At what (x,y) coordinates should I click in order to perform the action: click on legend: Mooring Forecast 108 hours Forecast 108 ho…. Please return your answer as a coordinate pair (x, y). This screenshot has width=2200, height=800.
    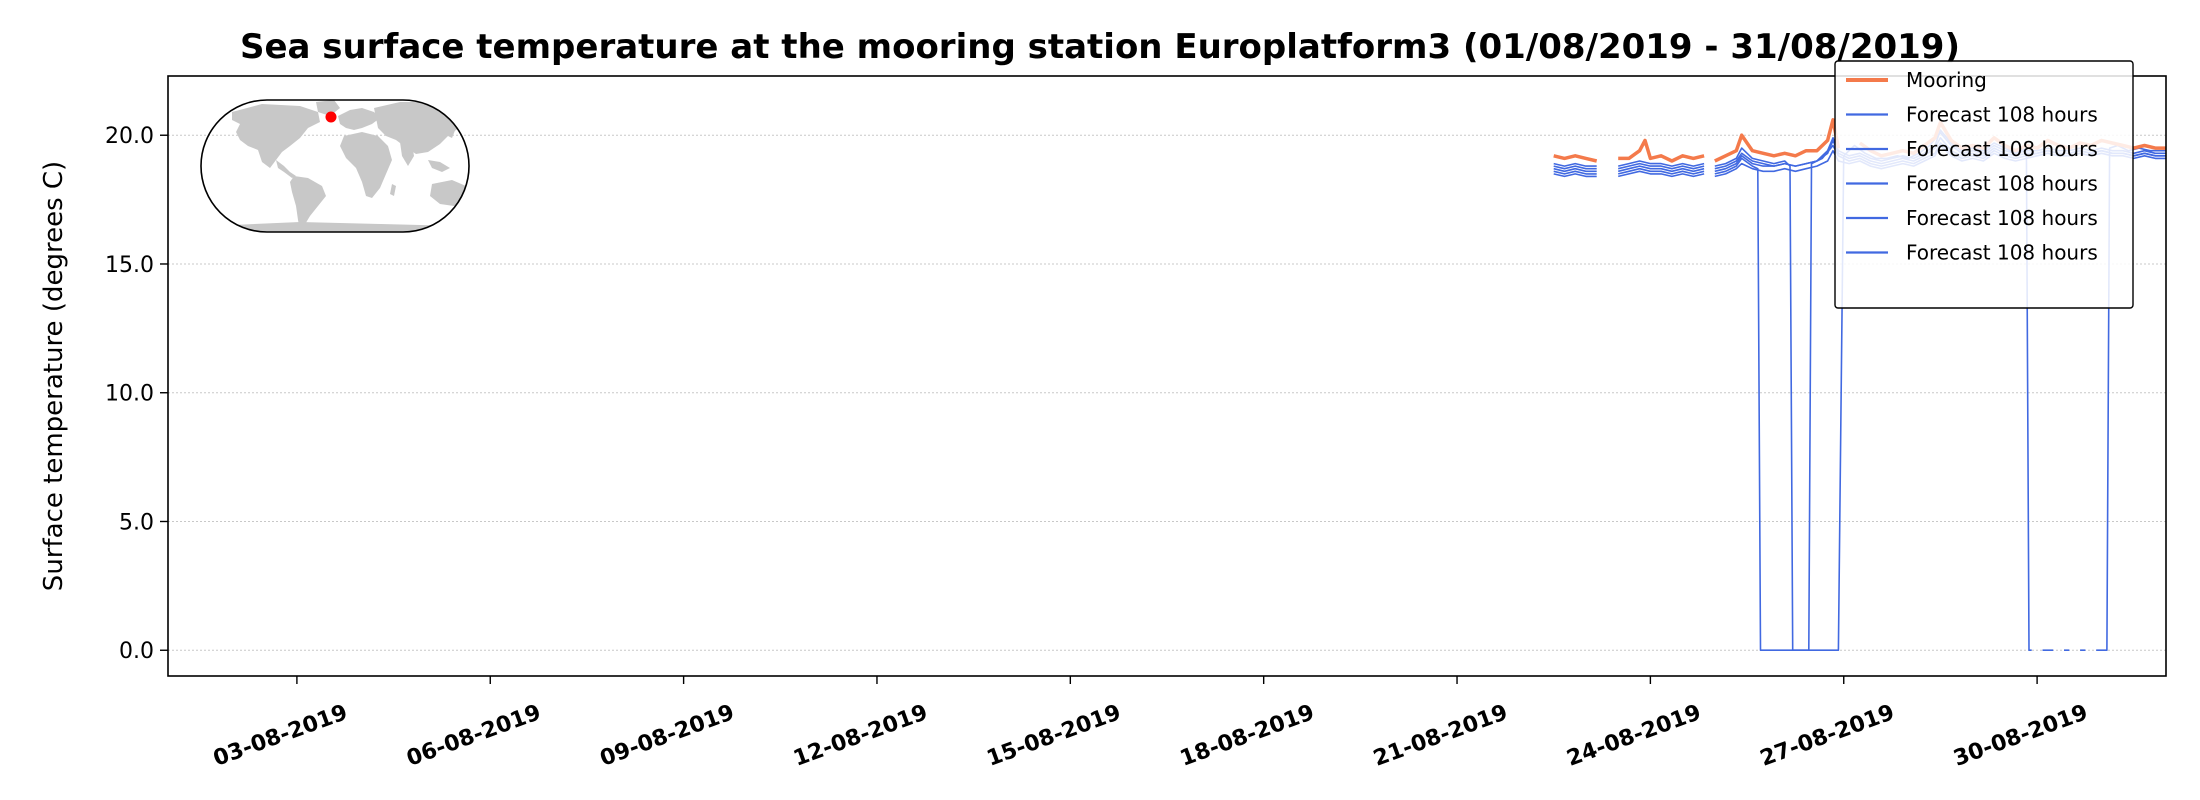
    Looking at the image, I should click on (1984, 184).